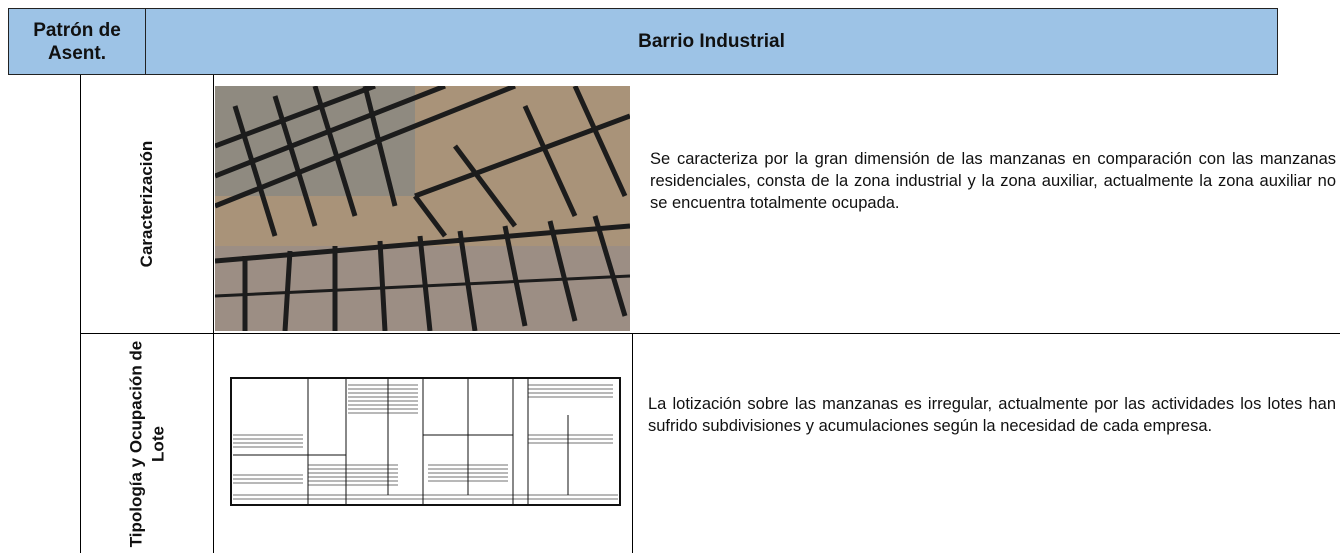  I want to click on lot-lines, so click(401, 441).